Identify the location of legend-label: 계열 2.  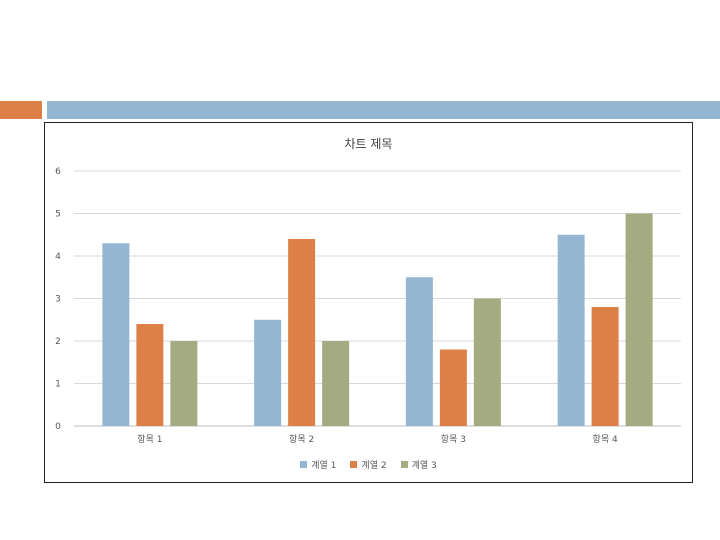
(374, 466).